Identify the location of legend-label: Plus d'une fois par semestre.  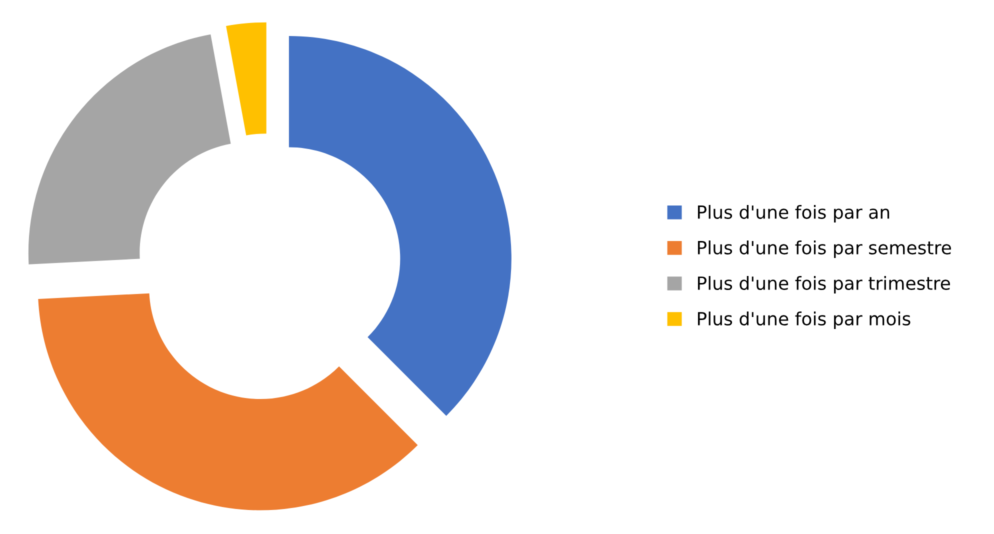
(824, 249).